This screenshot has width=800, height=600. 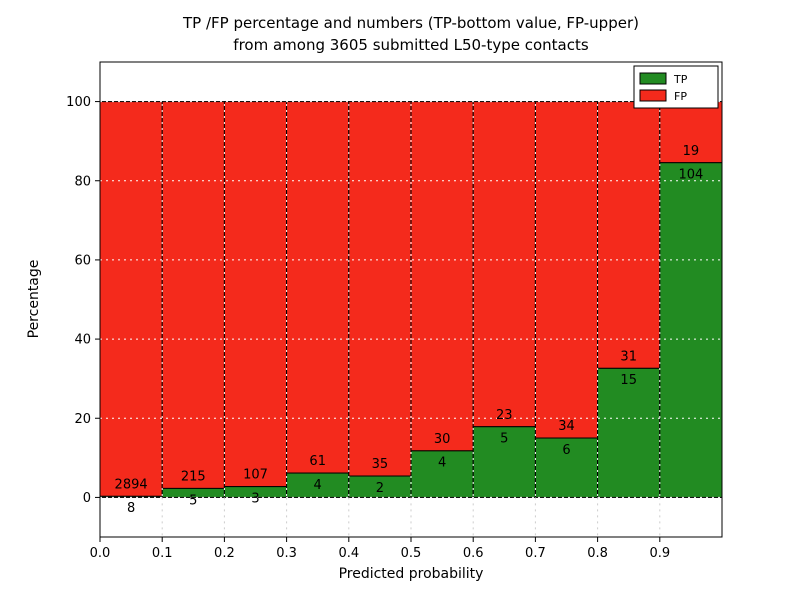 I want to click on fp-count-label: 107, so click(x=255, y=475).